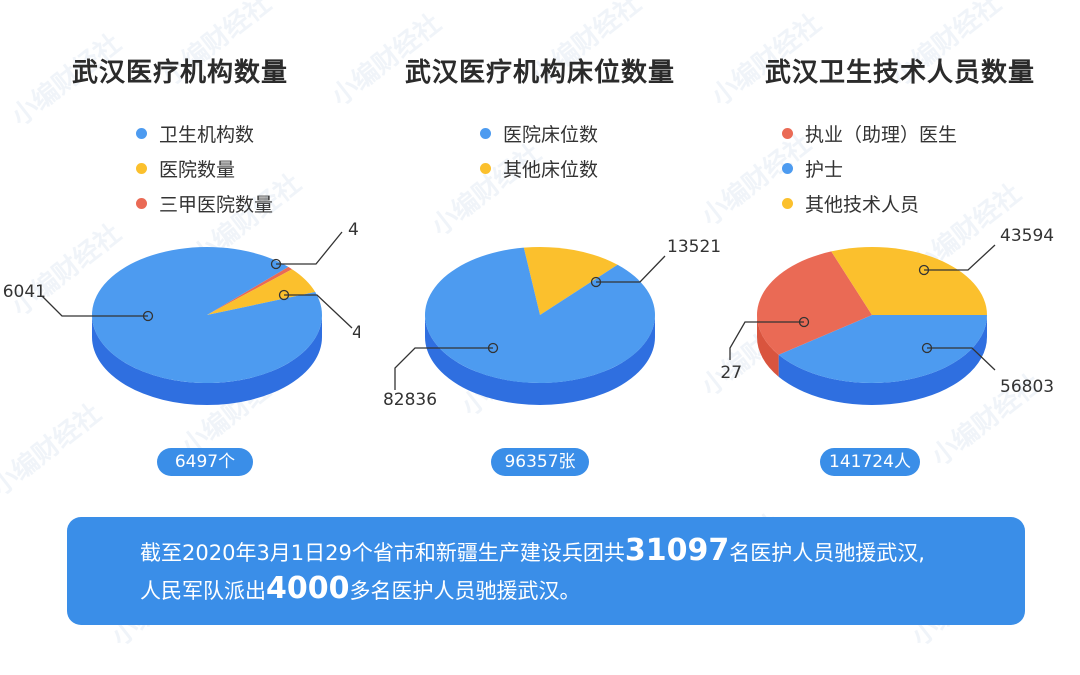 The image size is (1080, 675). I want to click on note-text: 名医护人员驰援武汉,, so click(827, 553).